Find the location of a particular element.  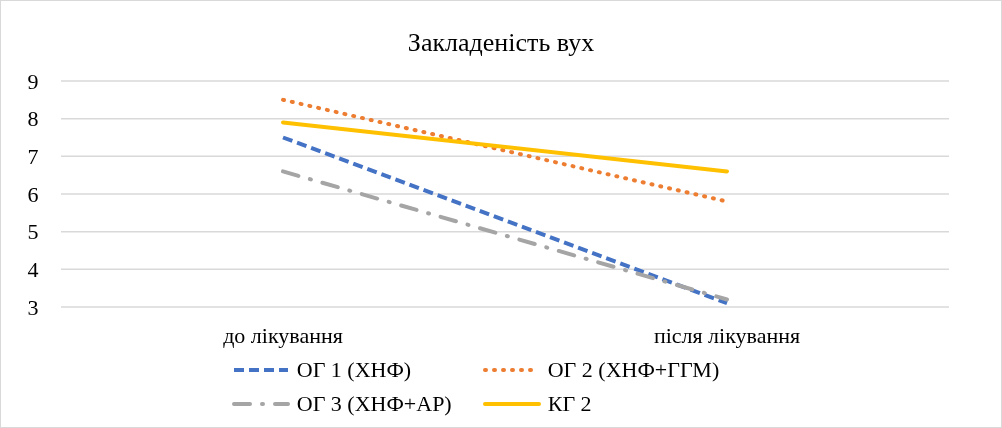

legend-label: ОГ 1 (ХНФ) is located at coordinates (354, 370).